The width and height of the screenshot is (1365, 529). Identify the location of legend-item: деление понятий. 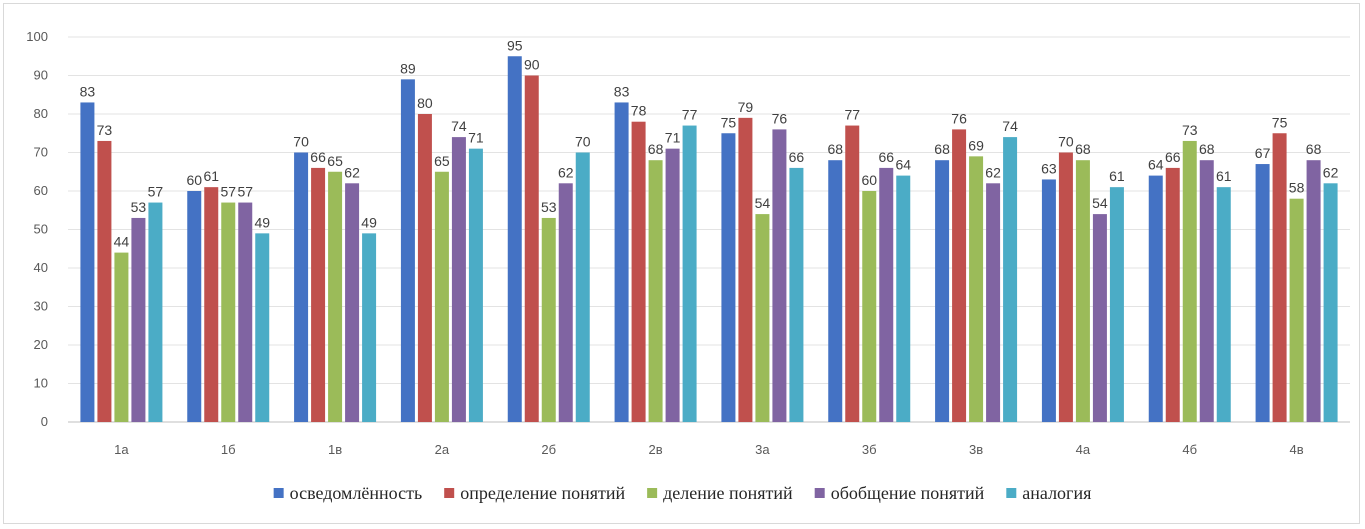
(720, 493).